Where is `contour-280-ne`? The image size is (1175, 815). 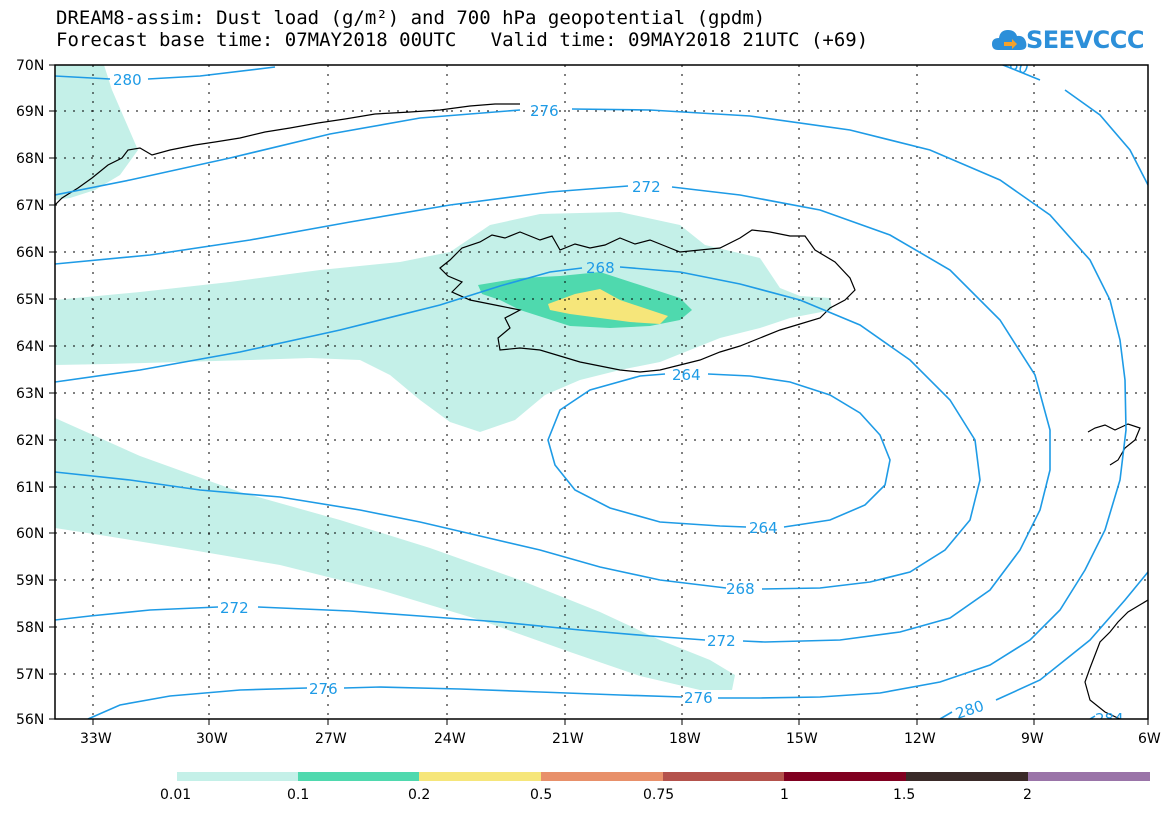 contour-280-ne is located at coordinates (1075, 125).